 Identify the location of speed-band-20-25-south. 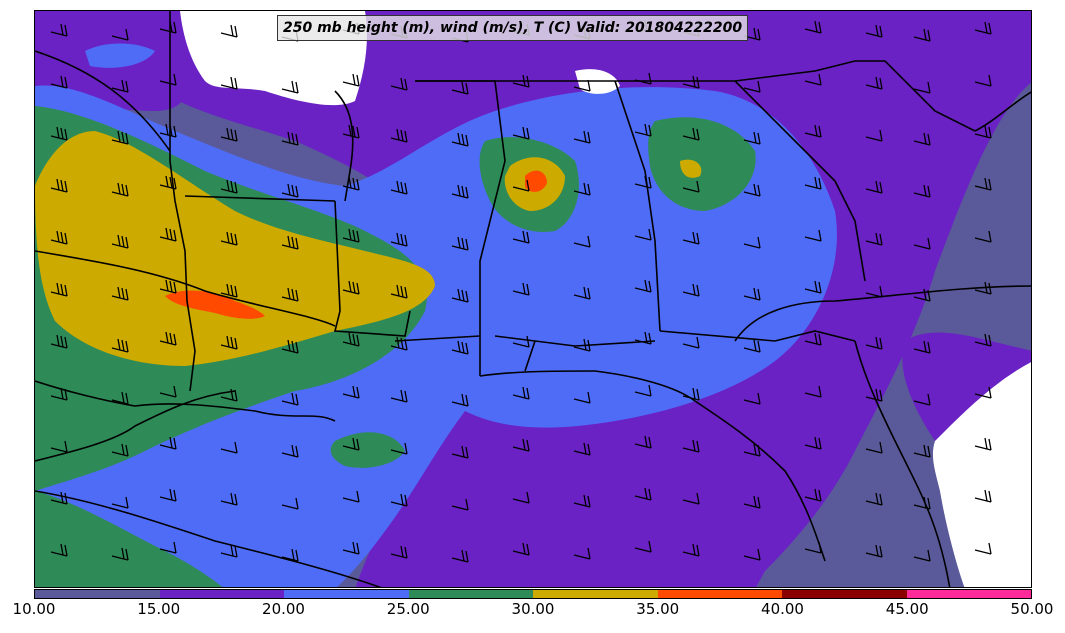
(267, 512).